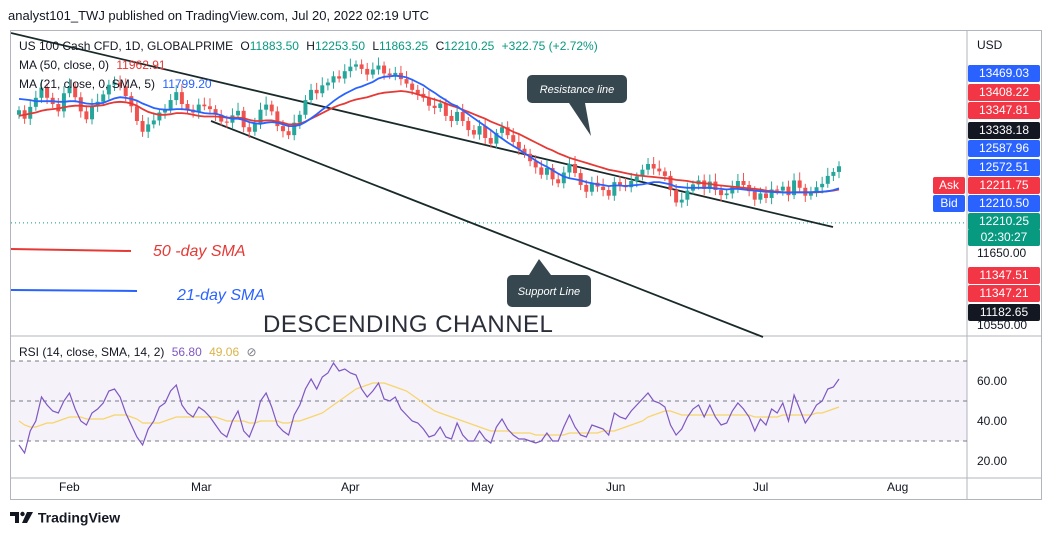  What do you see at coordinates (577, 89) in the screenshot?
I see `resistance-callout-box` at bounding box center [577, 89].